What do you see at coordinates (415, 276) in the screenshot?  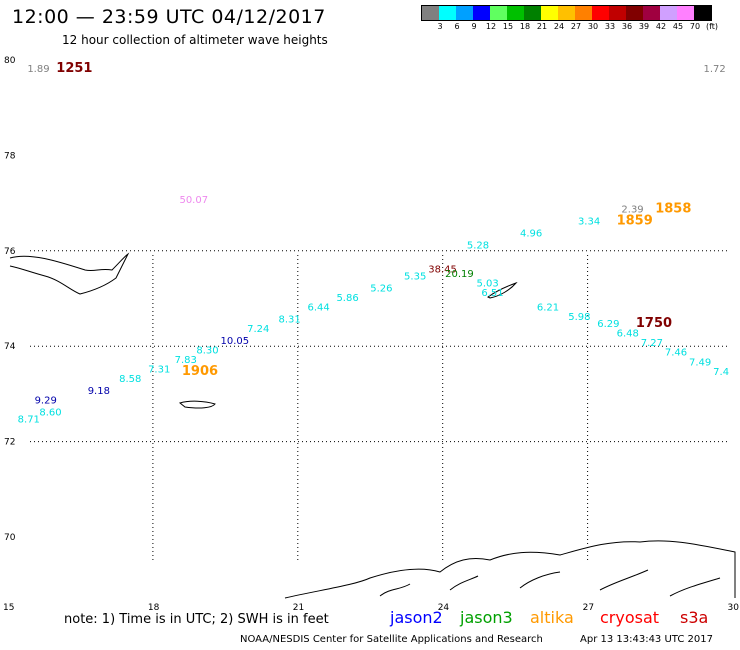 I see `wave-height-label: 5.35` at bounding box center [415, 276].